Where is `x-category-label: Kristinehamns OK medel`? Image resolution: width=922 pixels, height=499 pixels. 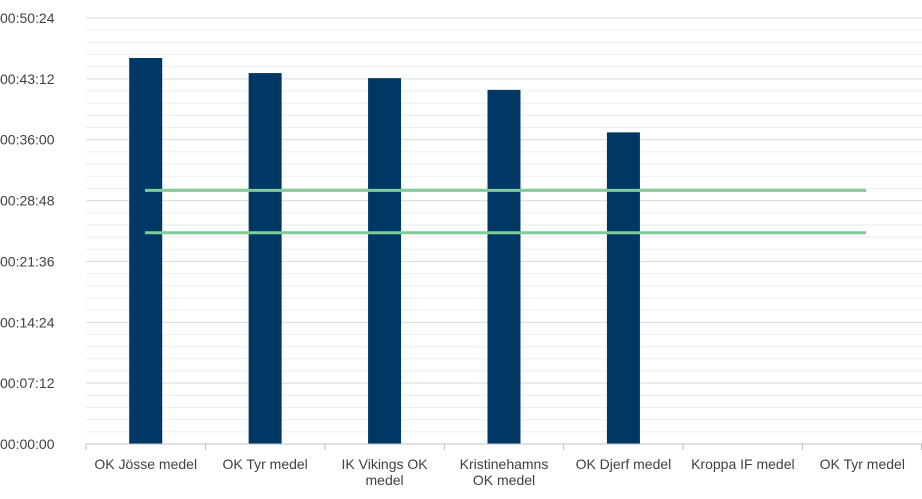
x-category-label: Kristinehamns OK medel is located at coordinates (504, 472).